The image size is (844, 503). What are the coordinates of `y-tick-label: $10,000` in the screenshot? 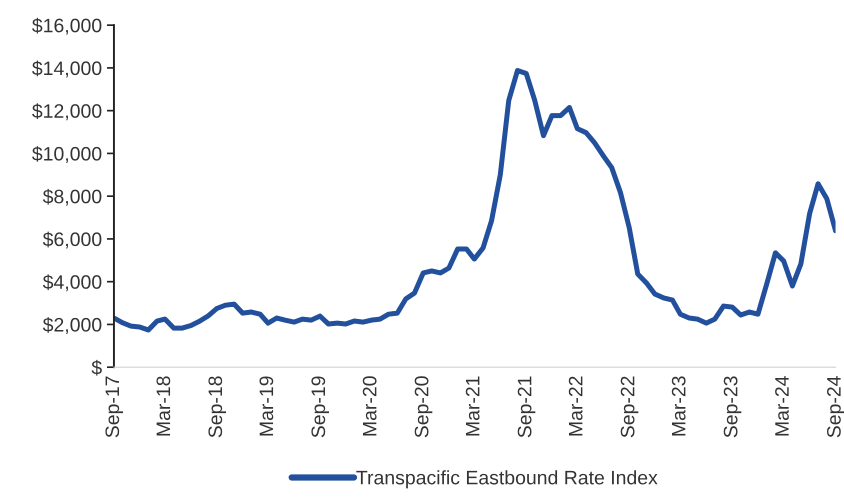 It's located at (67, 154).